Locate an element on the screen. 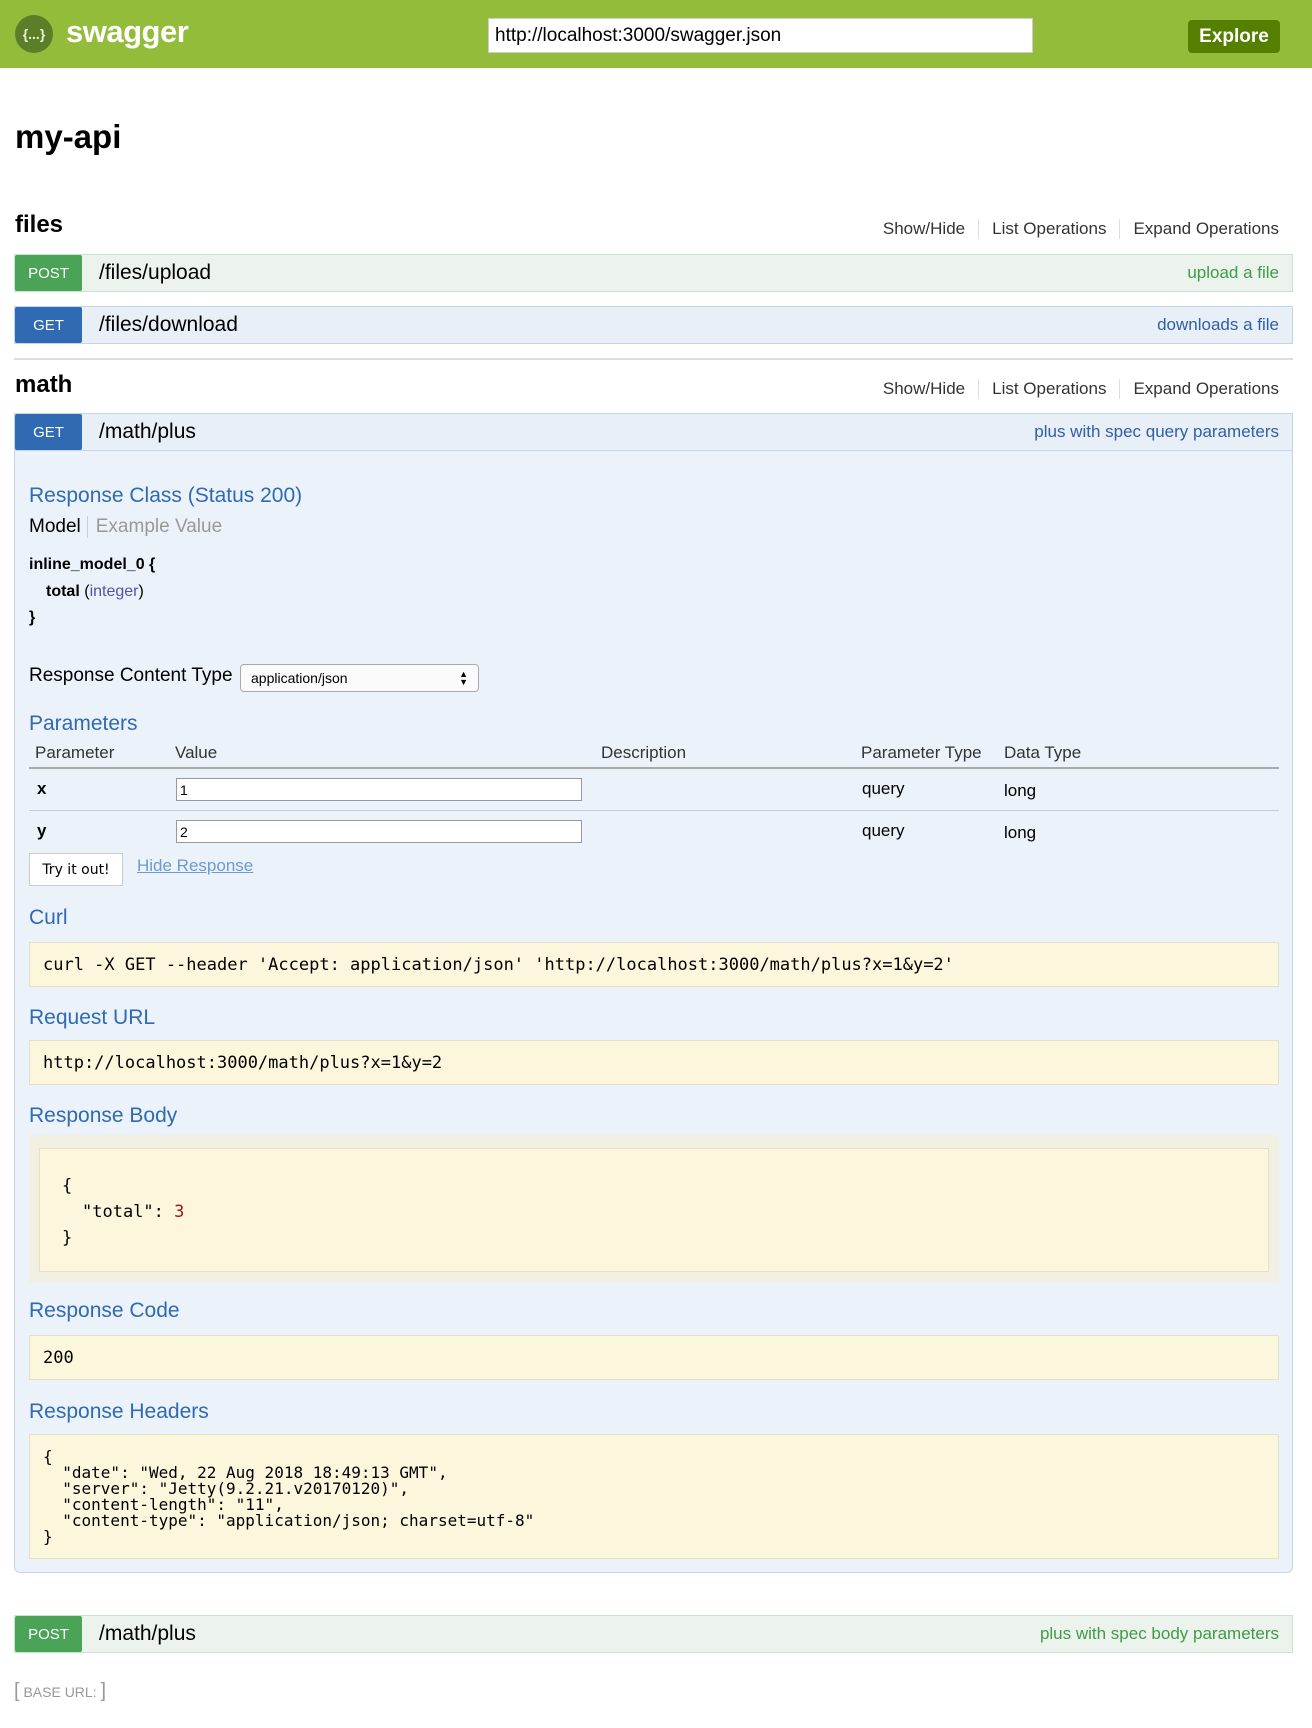 The width and height of the screenshot is (1312, 1728). operation-path: /files/upload is located at coordinates (155, 272).